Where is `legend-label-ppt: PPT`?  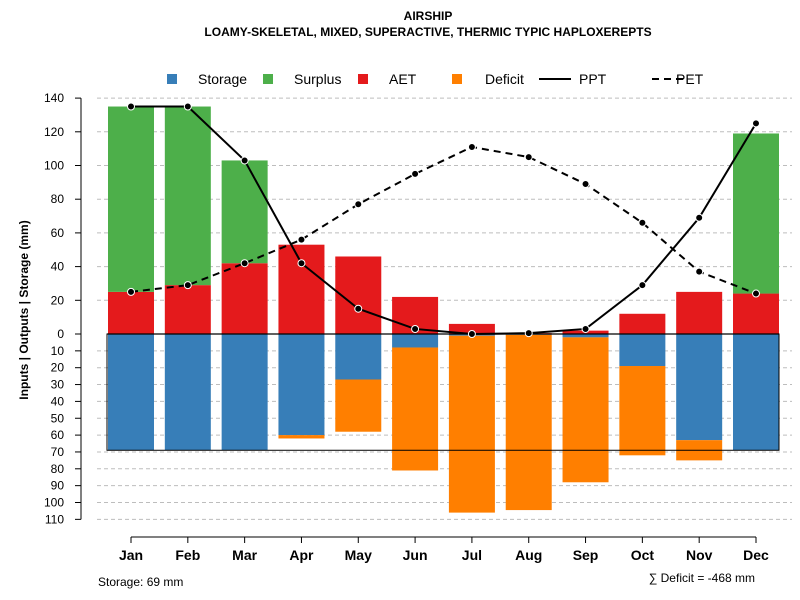 legend-label-ppt: PPT is located at coordinates (593, 79).